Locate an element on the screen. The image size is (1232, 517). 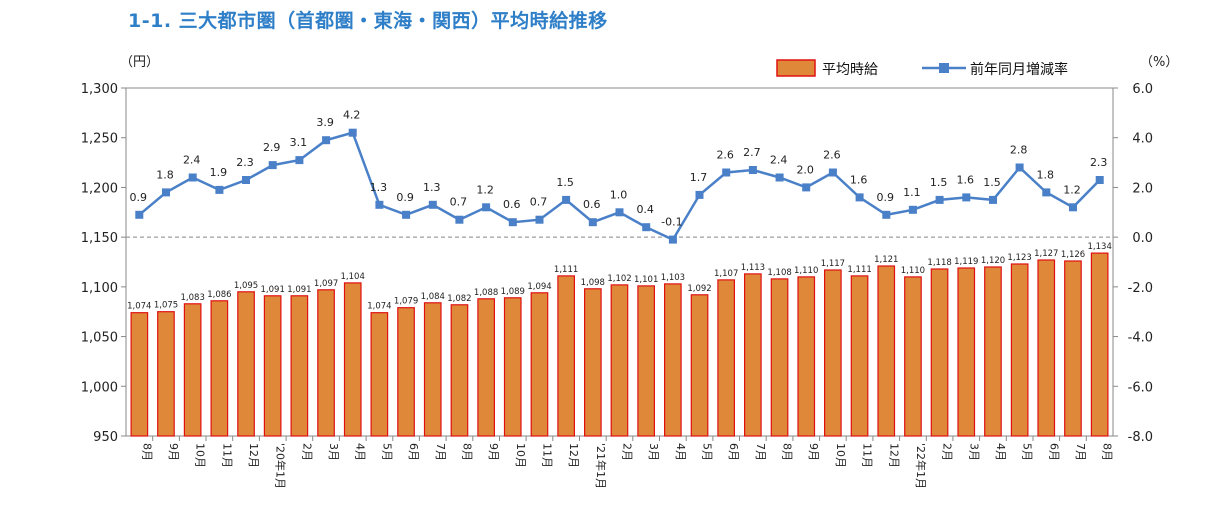
line-value-label: 3.1 is located at coordinates (299, 142).